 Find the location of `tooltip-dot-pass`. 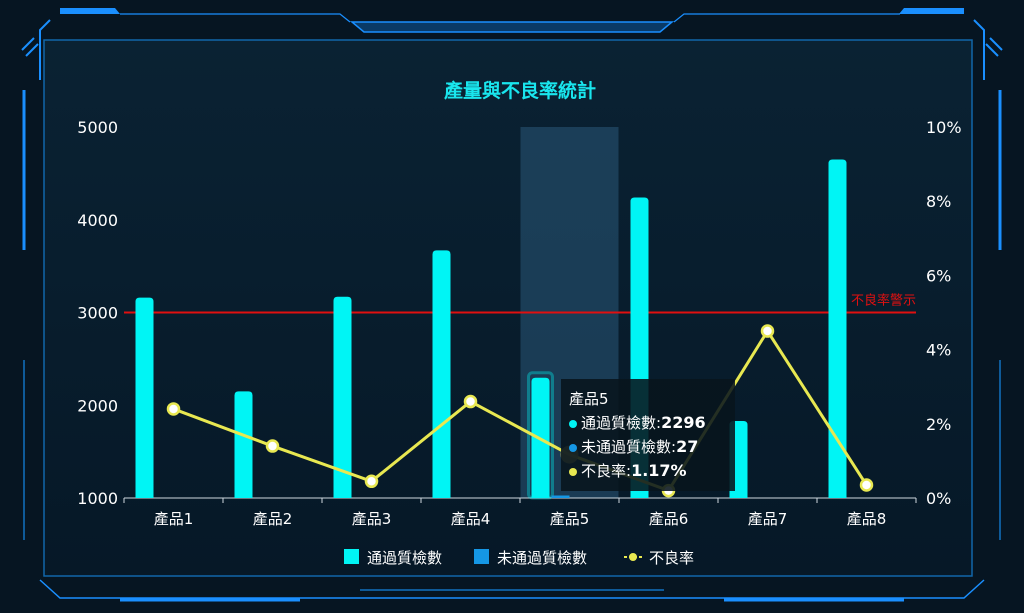

tooltip-dot-pass is located at coordinates (573, 423).